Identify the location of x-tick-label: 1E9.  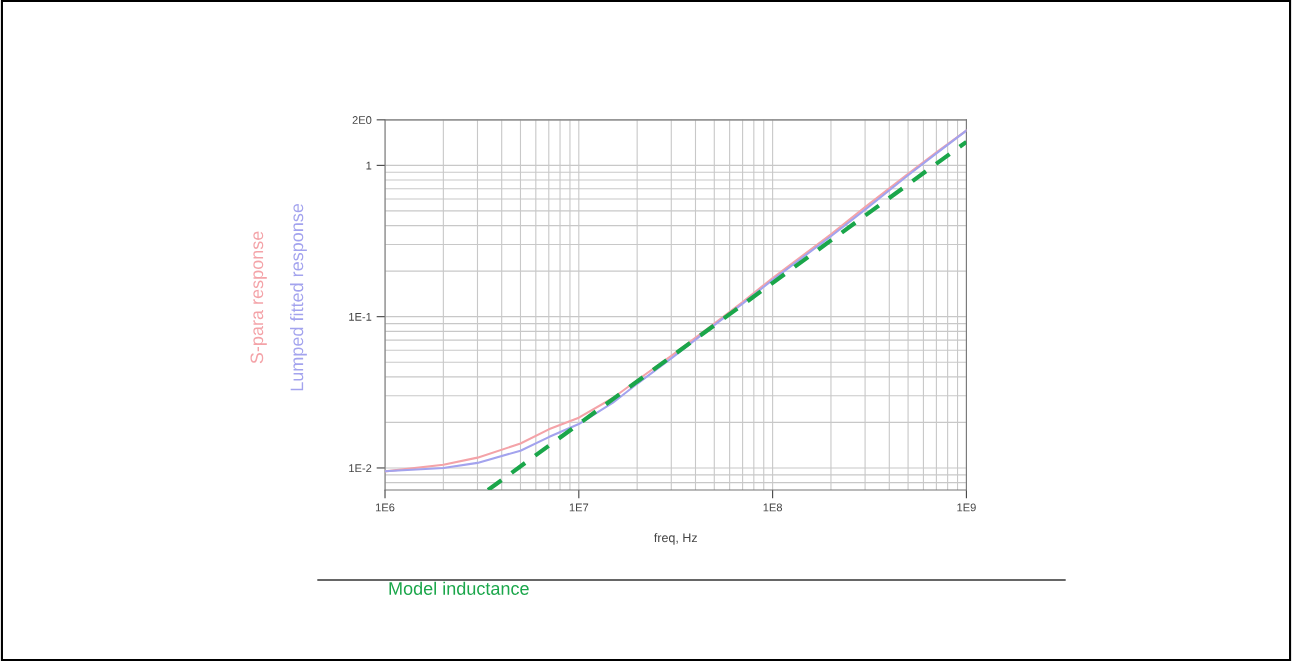
(966, 507).